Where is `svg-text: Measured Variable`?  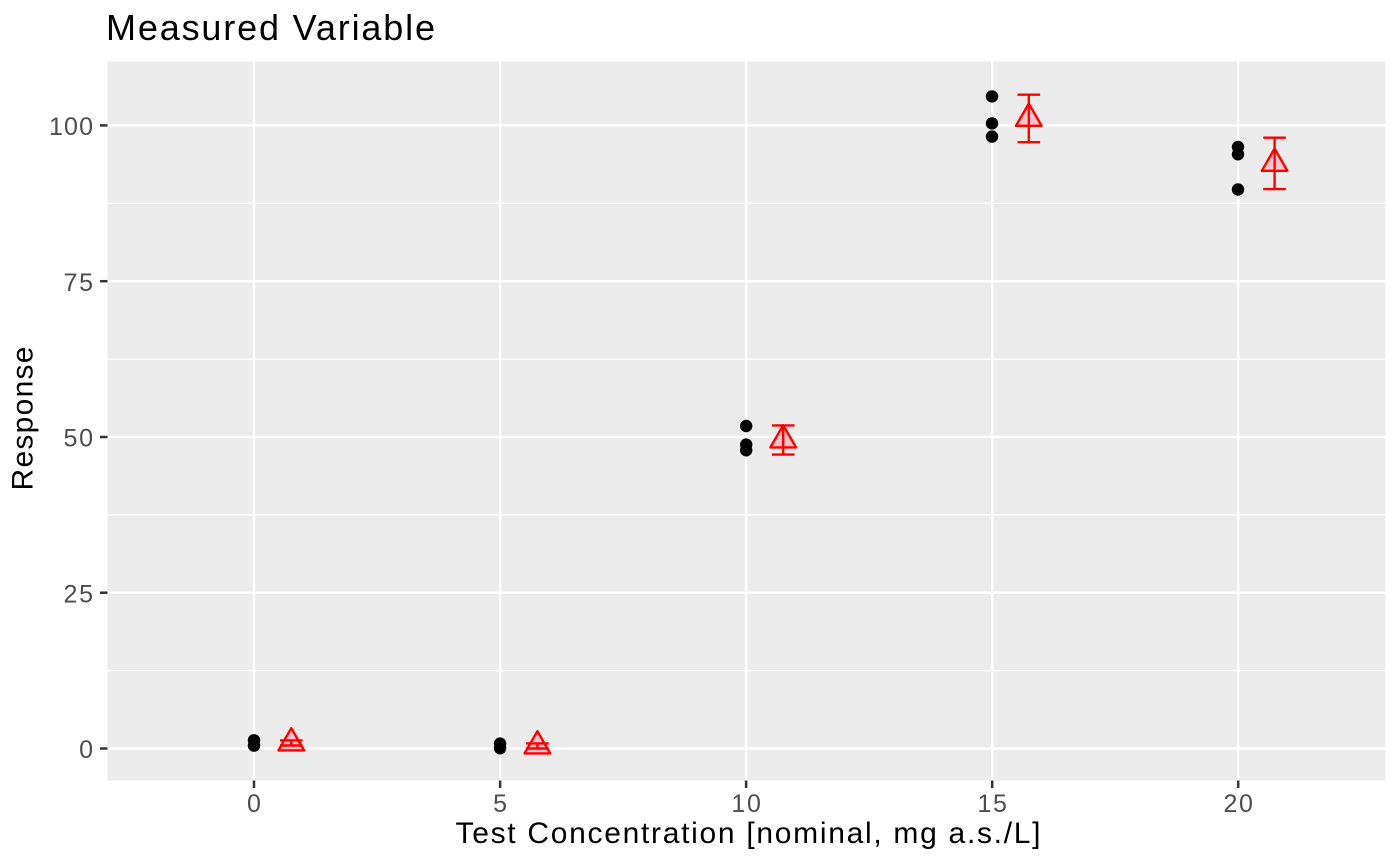 svg-text: Measured Variable is located at coordinates (270, 27).